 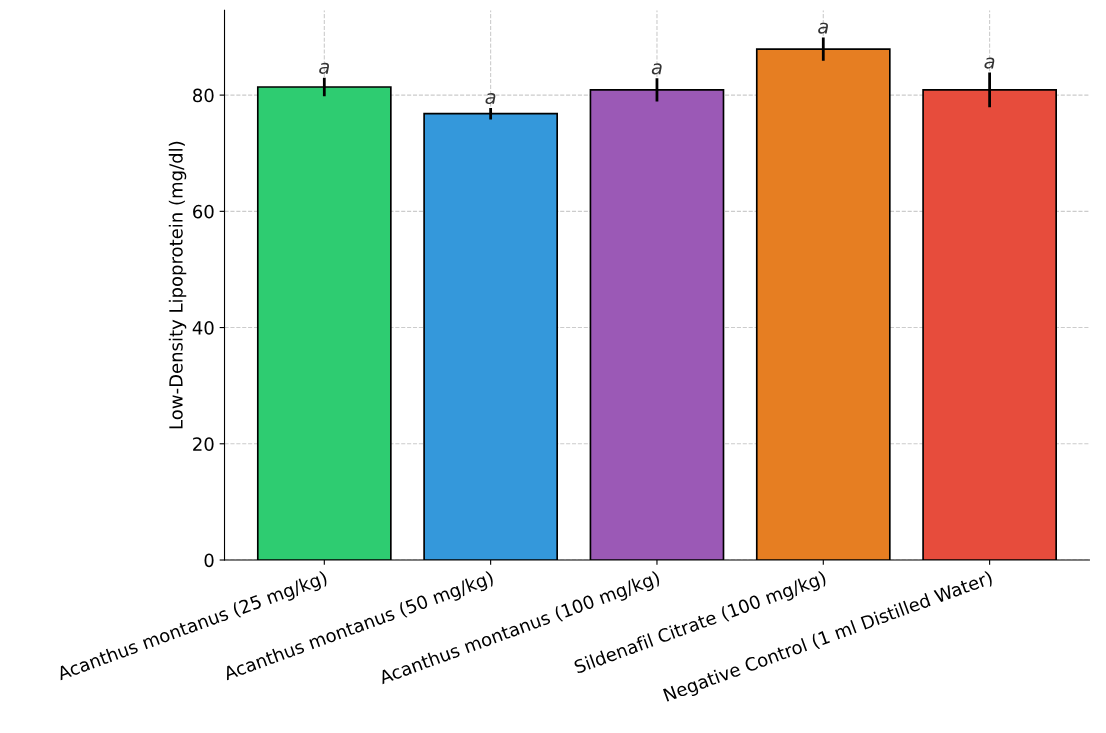 What do you see at coordinates (203, 328) in the screenshot?
I see `y-tick-label: 40` at bounding box center [203, 328].